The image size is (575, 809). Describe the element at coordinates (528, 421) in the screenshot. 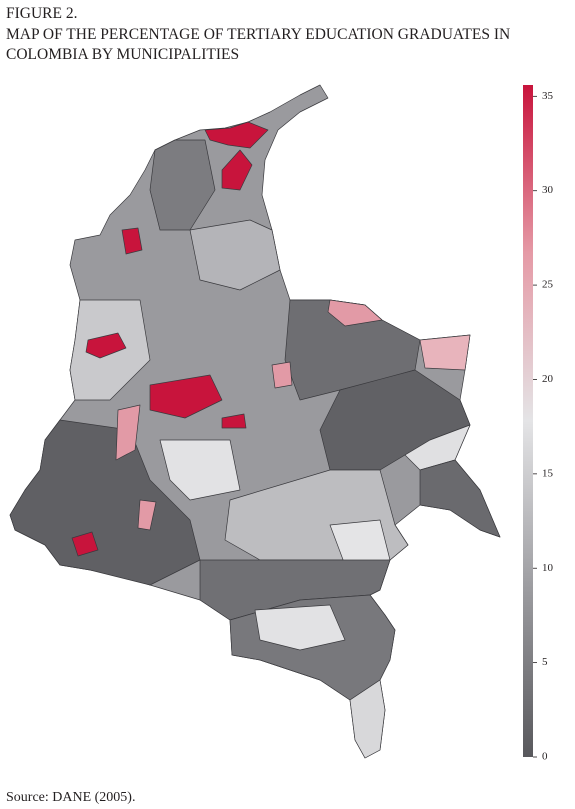

I see `colorbar` at that location.